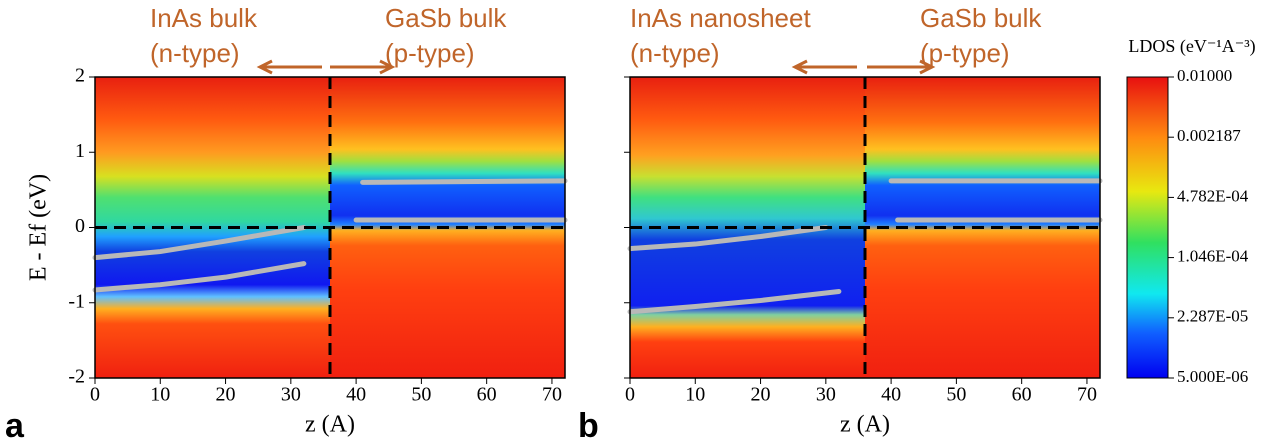 The width and height of the screenshot is (1268, 448). What do you see at coordinates (80, 151) in the screenshot?
I see `y-tick-label: 1` at bounding box center [80, 151].